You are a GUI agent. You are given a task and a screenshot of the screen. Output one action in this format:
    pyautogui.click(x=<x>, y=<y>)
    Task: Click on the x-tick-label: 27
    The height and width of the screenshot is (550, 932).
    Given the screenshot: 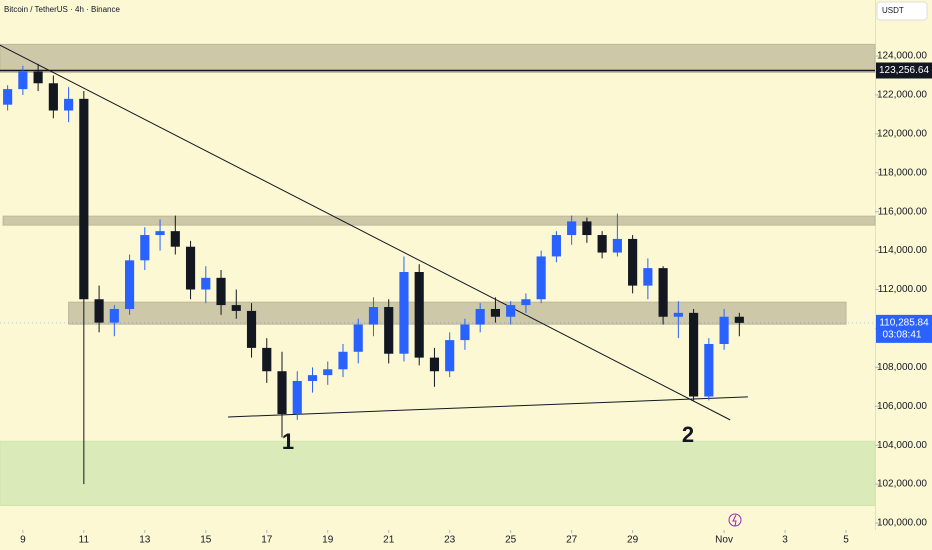 What is the action you would take?
    pyautogui.click(x=572, y=540)
    